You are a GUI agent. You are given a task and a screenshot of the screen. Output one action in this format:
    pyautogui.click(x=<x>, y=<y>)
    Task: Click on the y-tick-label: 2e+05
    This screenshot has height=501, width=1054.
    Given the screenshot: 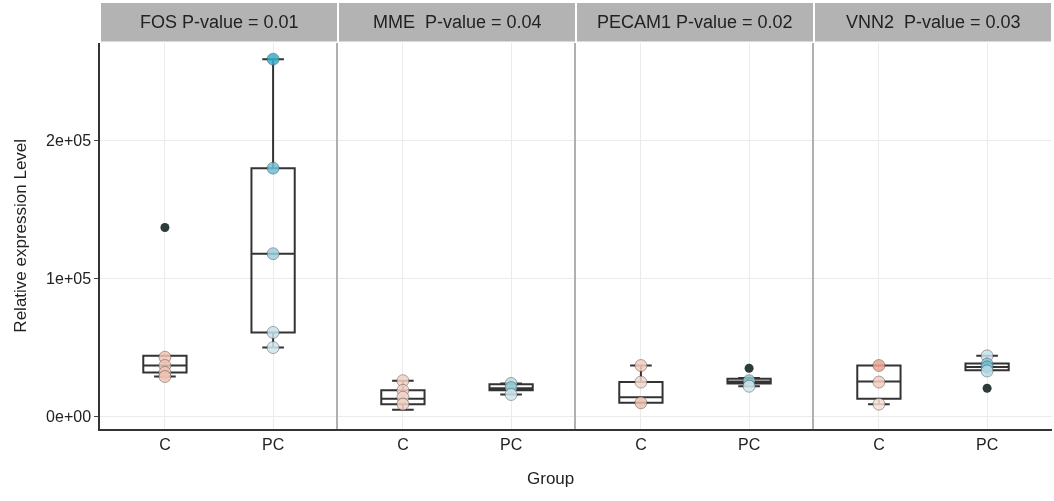 What is the action you would take?
    pyautogui.click(x=69, y=141)
    